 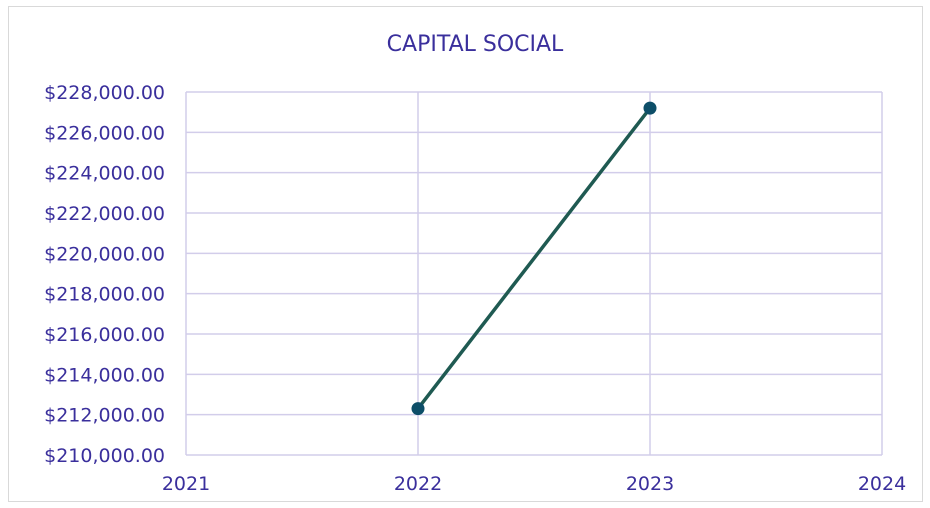 What do you see at coordinates (104, 254) in the screenshot?
I see `y-tick-label: $220,000.00` at bounding box center [104, 254].